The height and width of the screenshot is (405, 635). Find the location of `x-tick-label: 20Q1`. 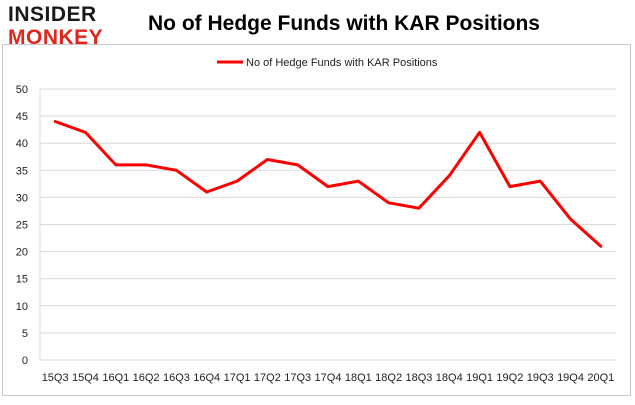

x-tick-label: 20Q1 is located at coordinates (600, 378).